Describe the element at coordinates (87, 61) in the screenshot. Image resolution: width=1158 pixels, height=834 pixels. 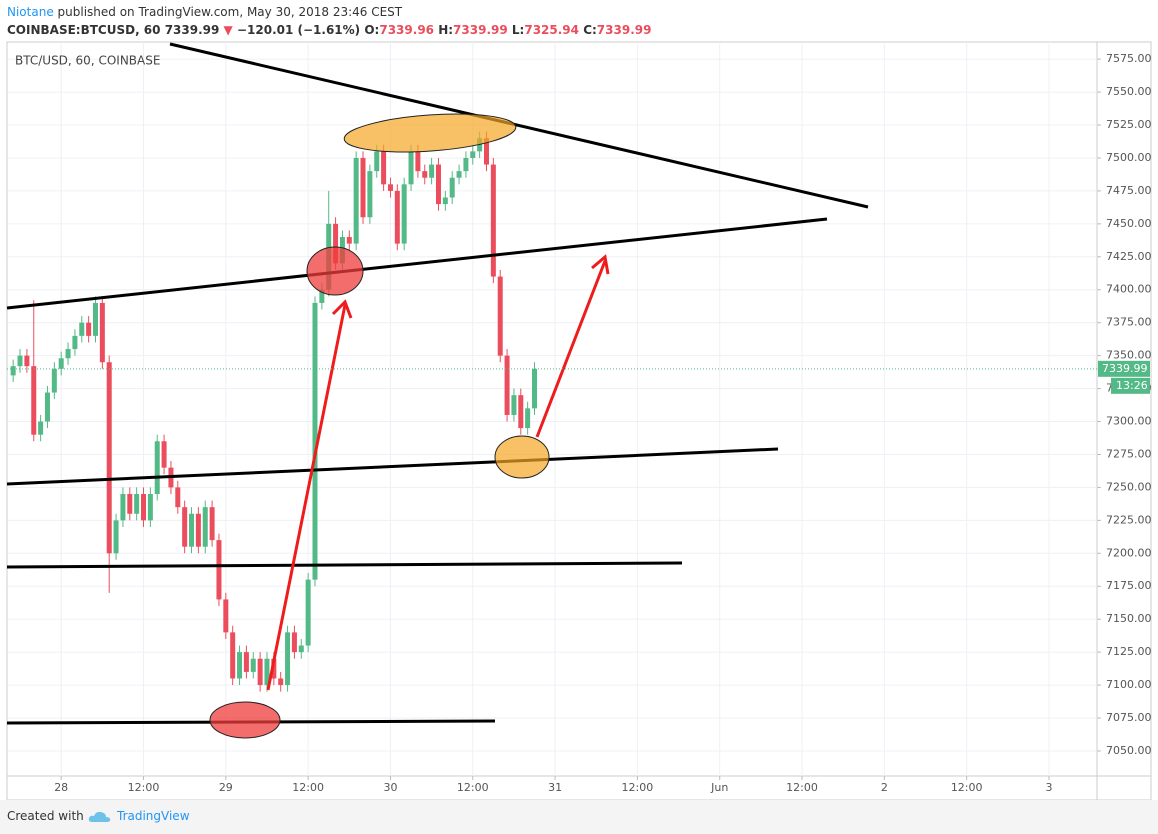
I see `chart-title: BTC/USD, 60, COINBASE` at that location.